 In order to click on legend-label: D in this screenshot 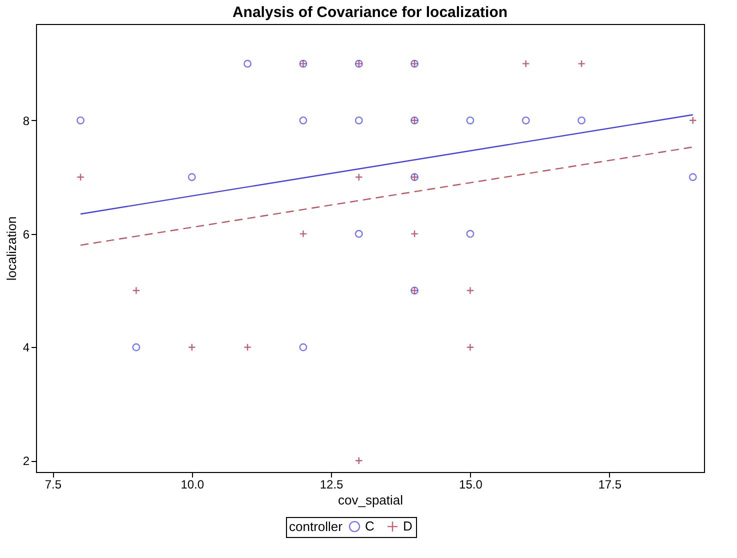, I will do `click(407, 526)`.